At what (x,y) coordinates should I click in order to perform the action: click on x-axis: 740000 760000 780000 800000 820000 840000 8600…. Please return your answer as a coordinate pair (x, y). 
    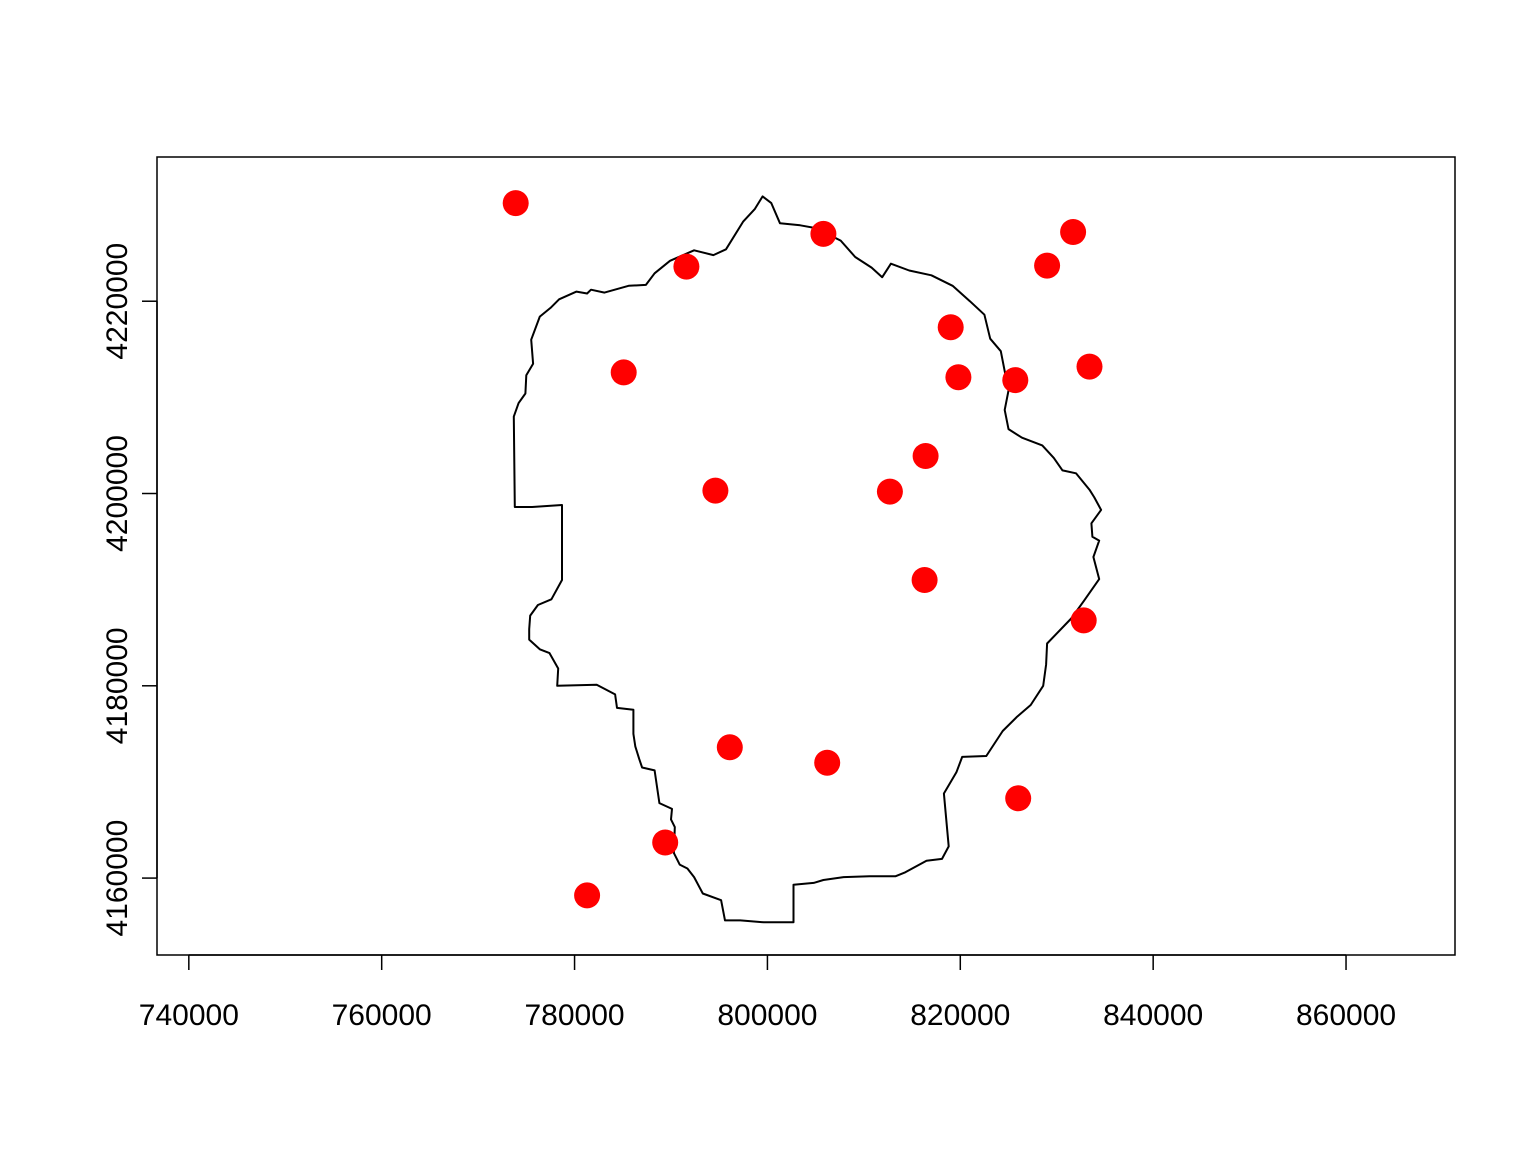
    Looking at the image, I should click on (767, 993).